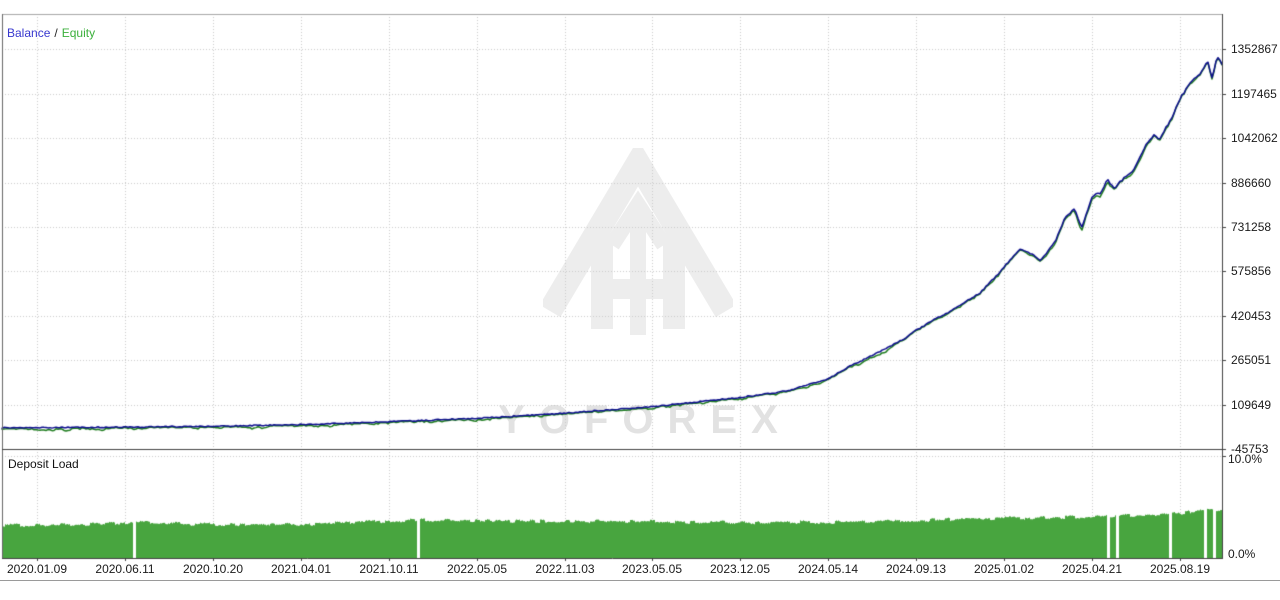 The width and height of the screenshot is (1280, 600). I want to click on x-axis-label: 2023.05.05, so click(652, 569).